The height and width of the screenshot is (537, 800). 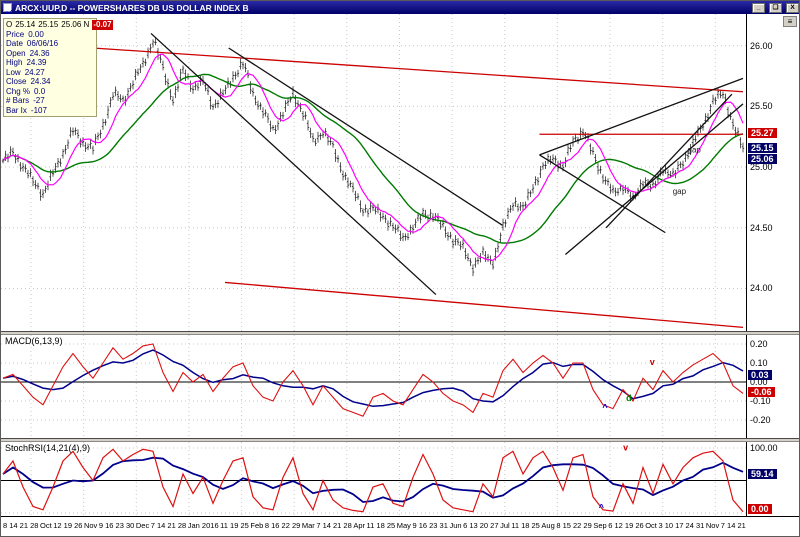 What do you see at coordinates (758, 7) in the screenshot?
I see `minimize-button: _` at bounding box center [758, 7].